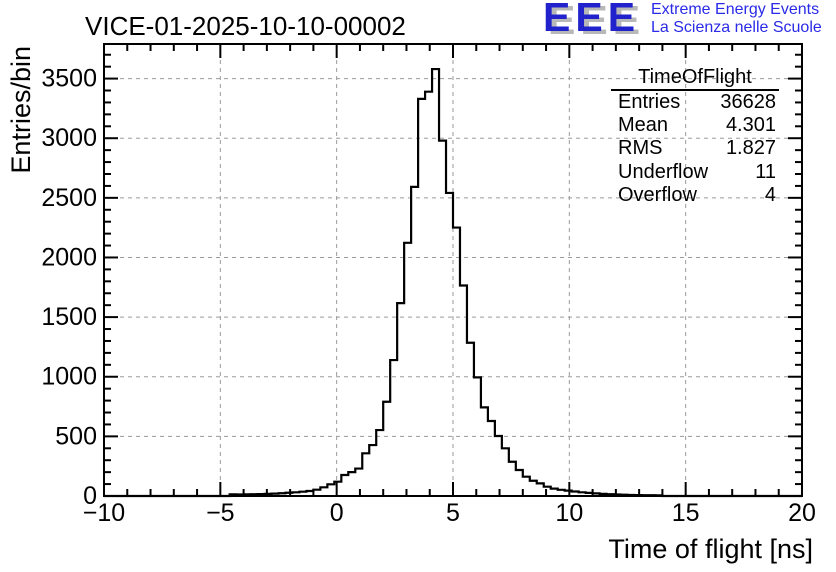 Image resolution: width=836 pixels, height=572 pixels. I want to click on x-tick-label: 20, so click(802, 513).